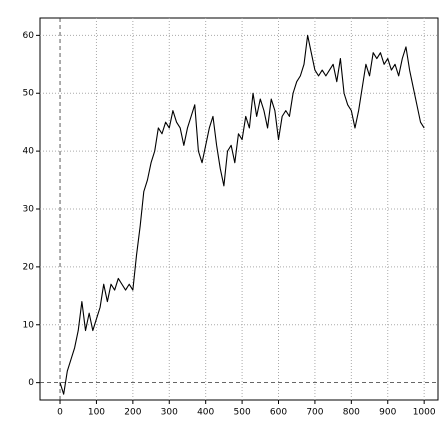  Describe the element at coordinates (205, 413) in the screenshot. I see `x-tick-label: 400` at that location.